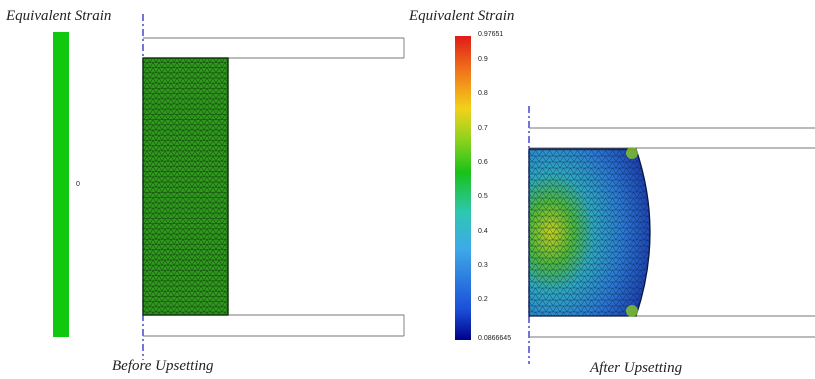 The image size is (815, 379). I want to click on right-colorbar, so click(463, 188).